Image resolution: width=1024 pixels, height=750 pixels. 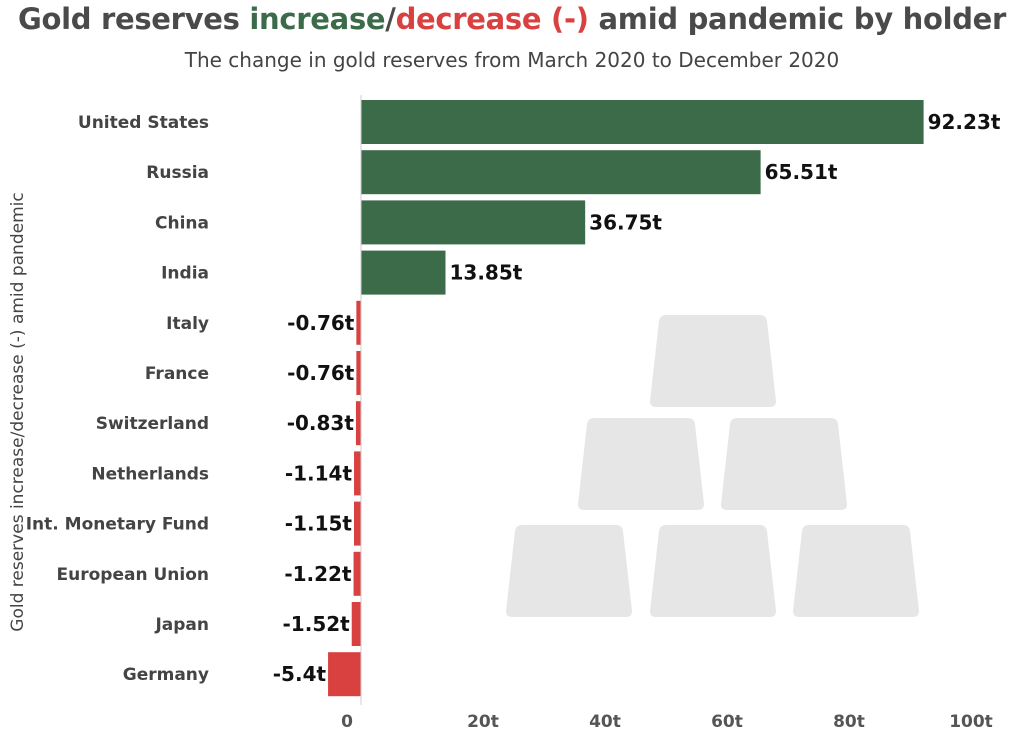 What do you see at coordinates (182, 223) in the screenshot?
I see `category-label: China` at bounding box center [182, 223].